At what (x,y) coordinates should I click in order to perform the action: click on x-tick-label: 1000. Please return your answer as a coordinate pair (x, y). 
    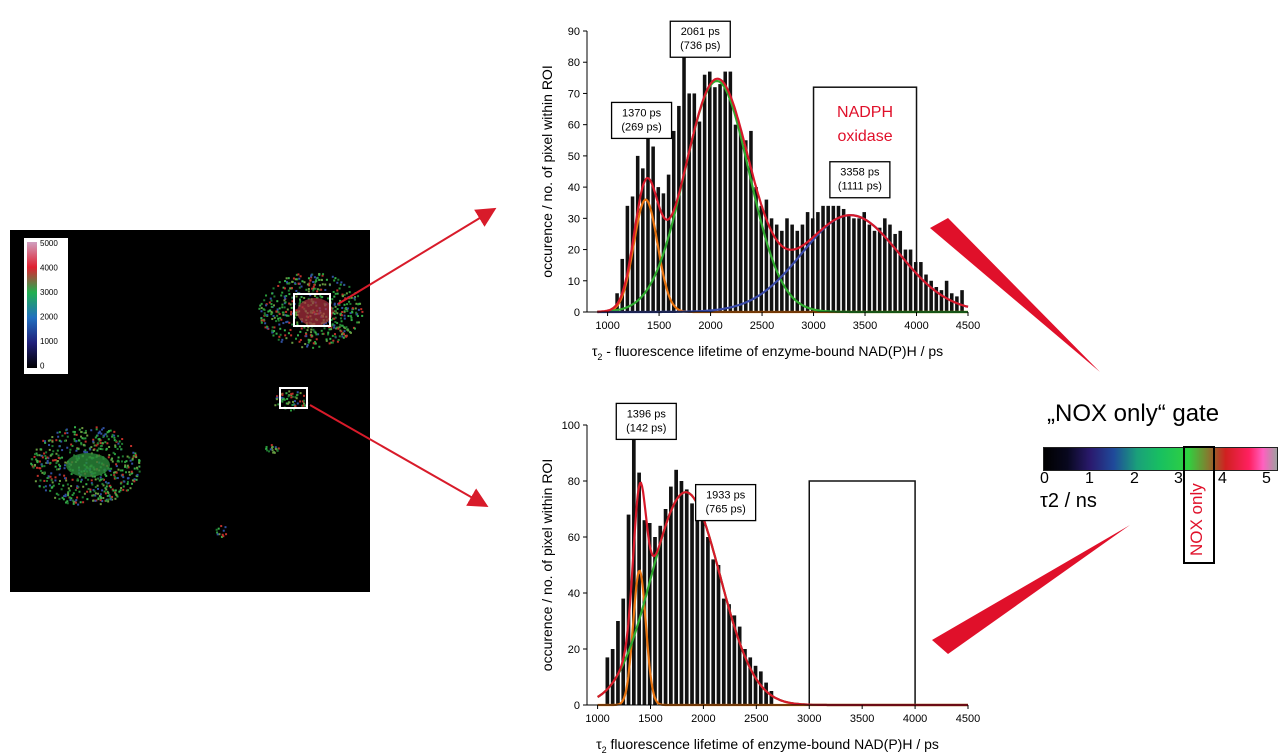
    Looking at the image, I should click on (597, 719).